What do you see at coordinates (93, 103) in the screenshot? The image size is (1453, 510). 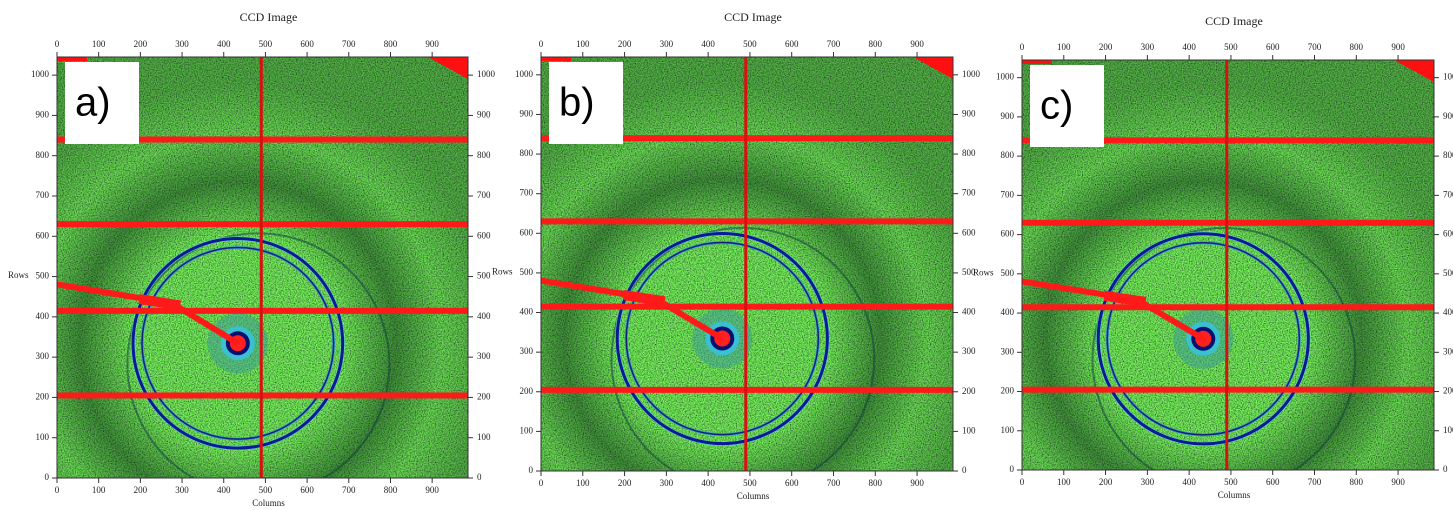 I see `panel-label: a)` at bounding box center [93, 103].